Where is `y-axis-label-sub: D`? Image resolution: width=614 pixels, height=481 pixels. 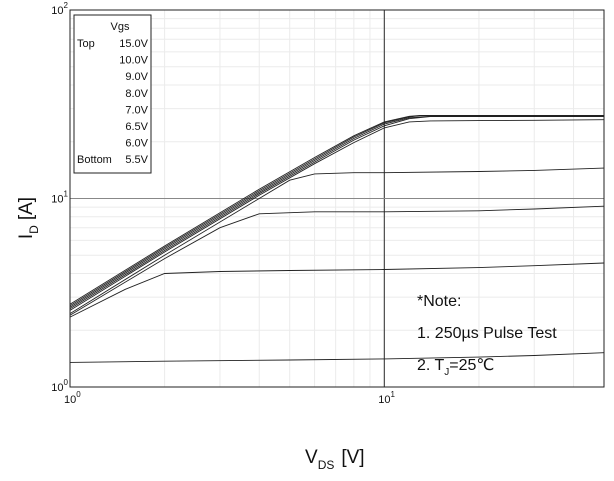
y-axis-label-sub: D is located at coordinates (34, 229).